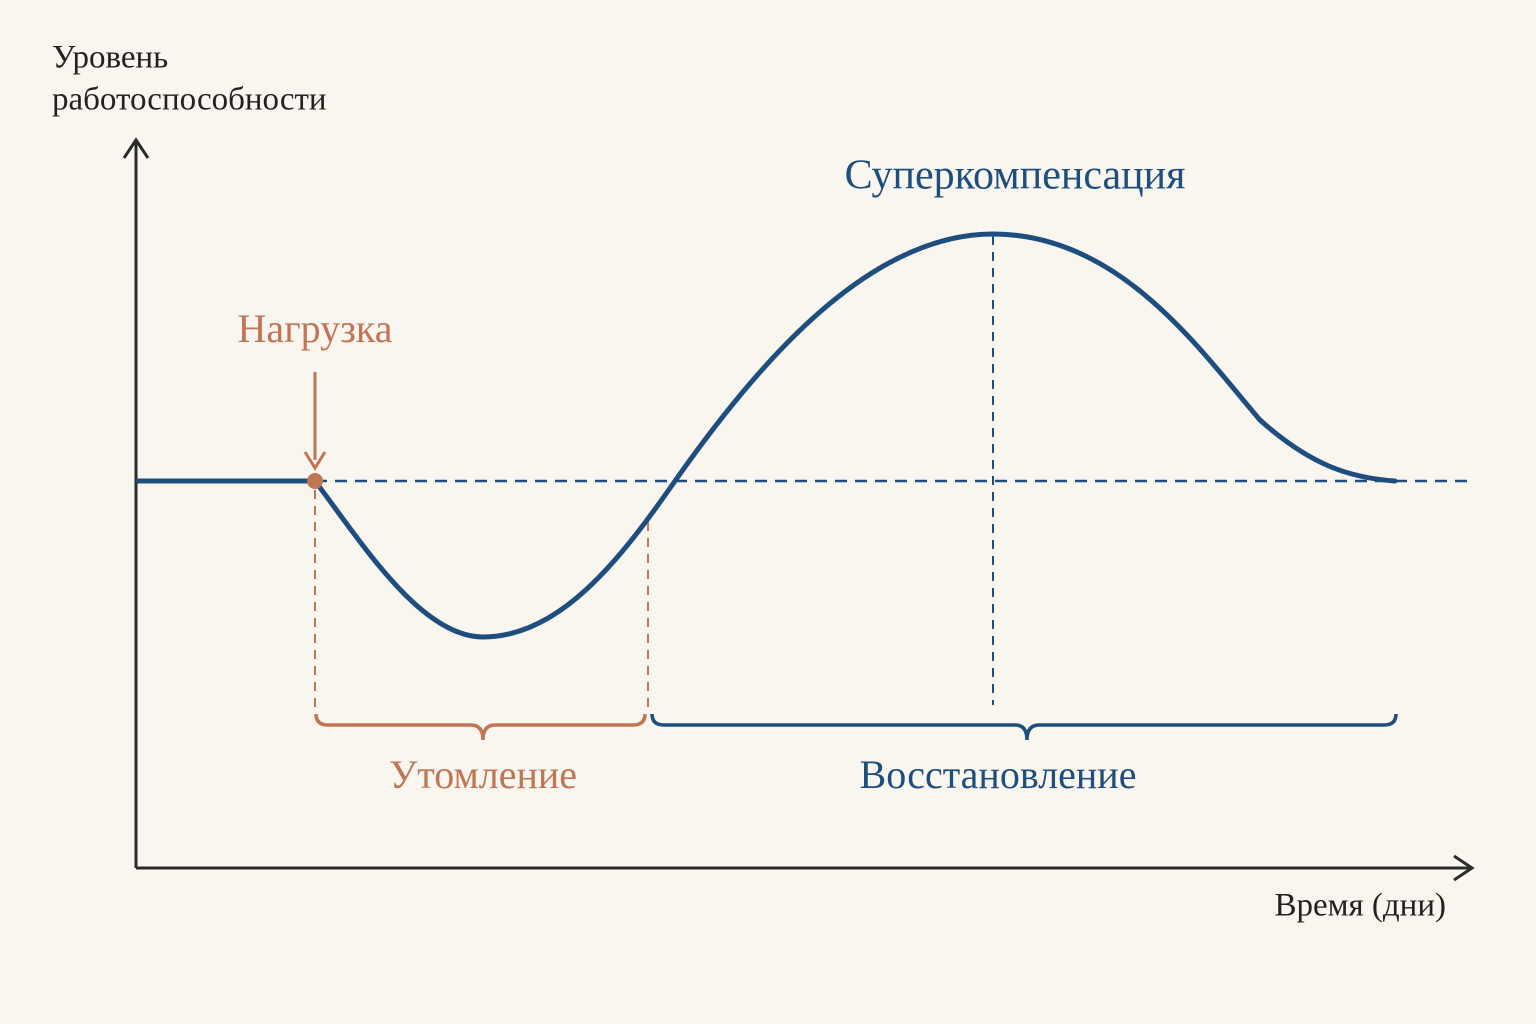 Image resolution: width=1536 pixels, height=1024 pixels. Describe the element at coordinates (1024, 727) in the screenshot. I see `recovery-brace` at that location.